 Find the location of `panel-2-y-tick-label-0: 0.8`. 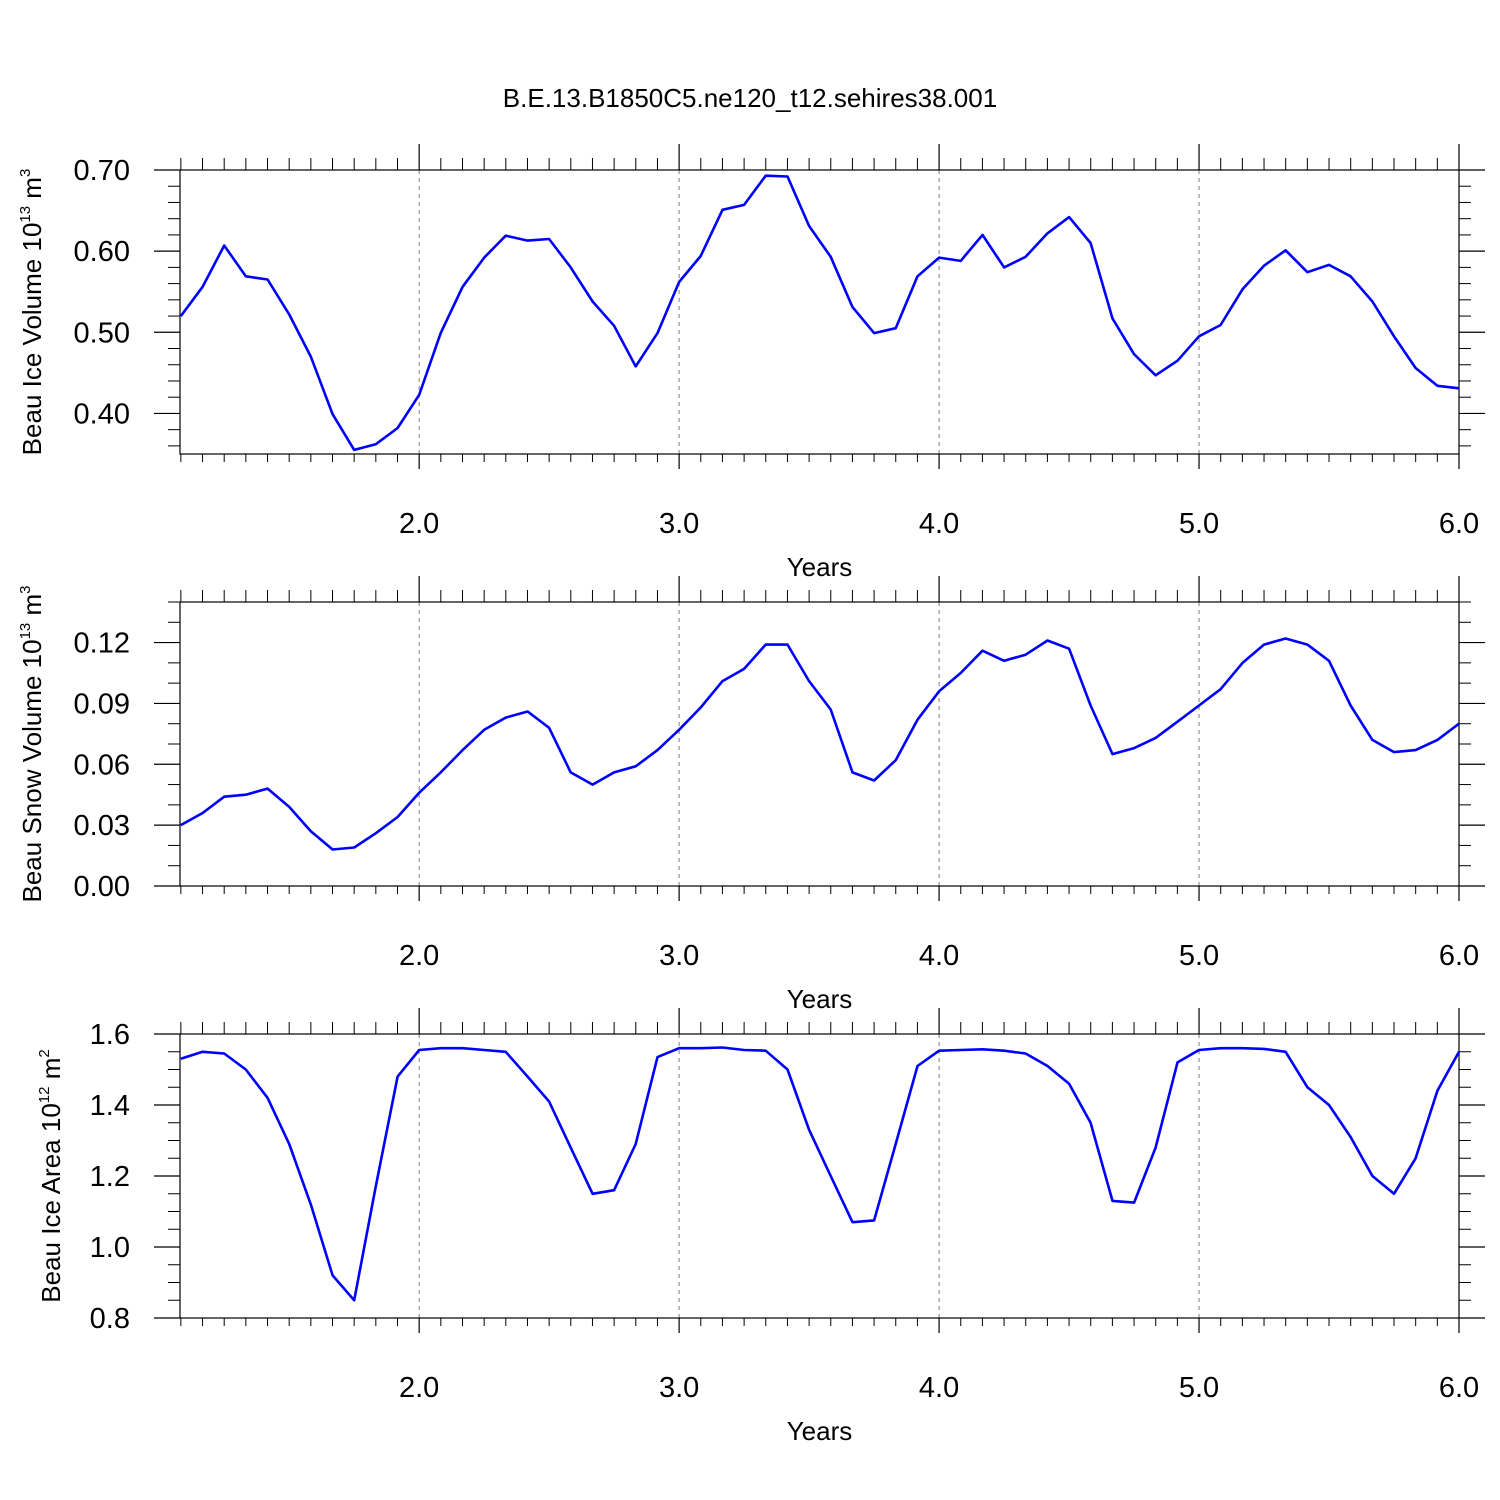

panel-2-y-tick-label-0: 0.8 is located at coordinates (110, 1319).